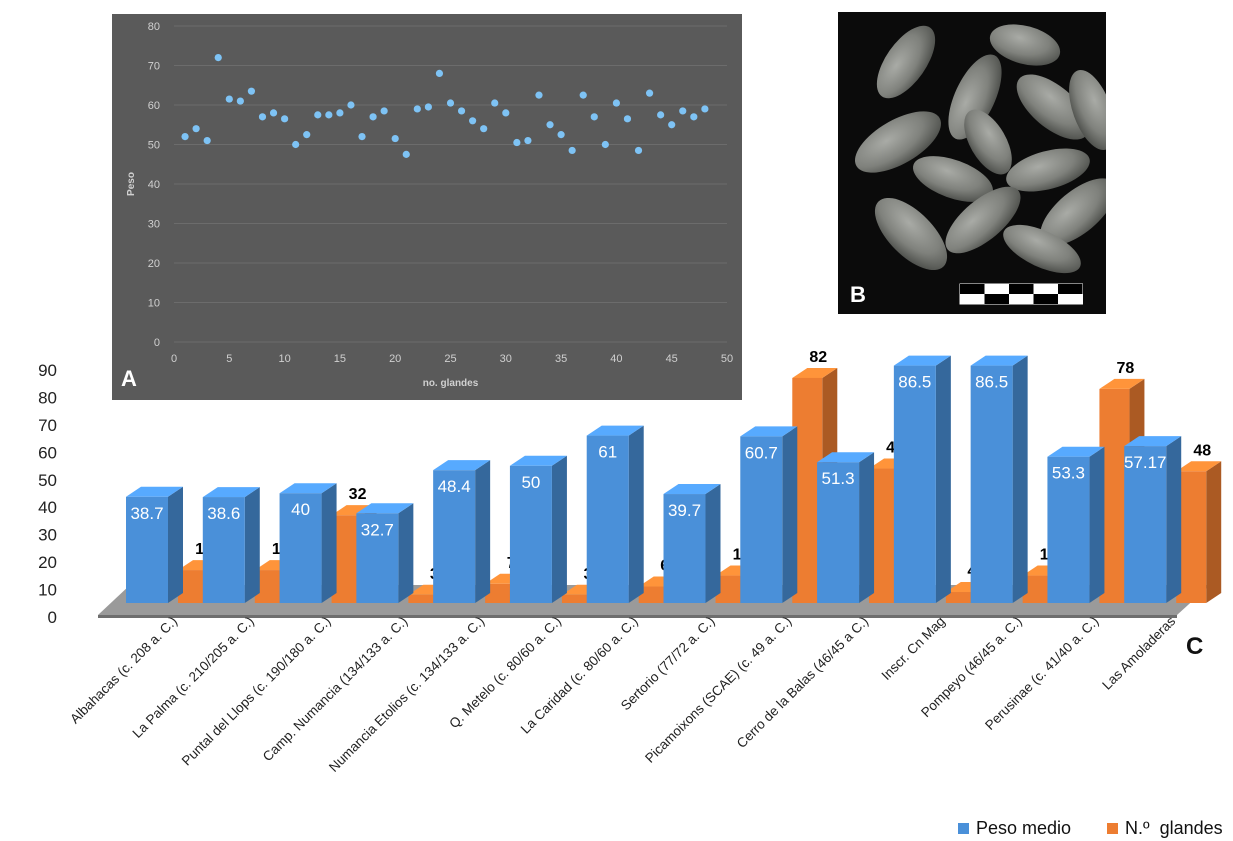  I want to click on x-tick-label: 45, so click(672, 359).